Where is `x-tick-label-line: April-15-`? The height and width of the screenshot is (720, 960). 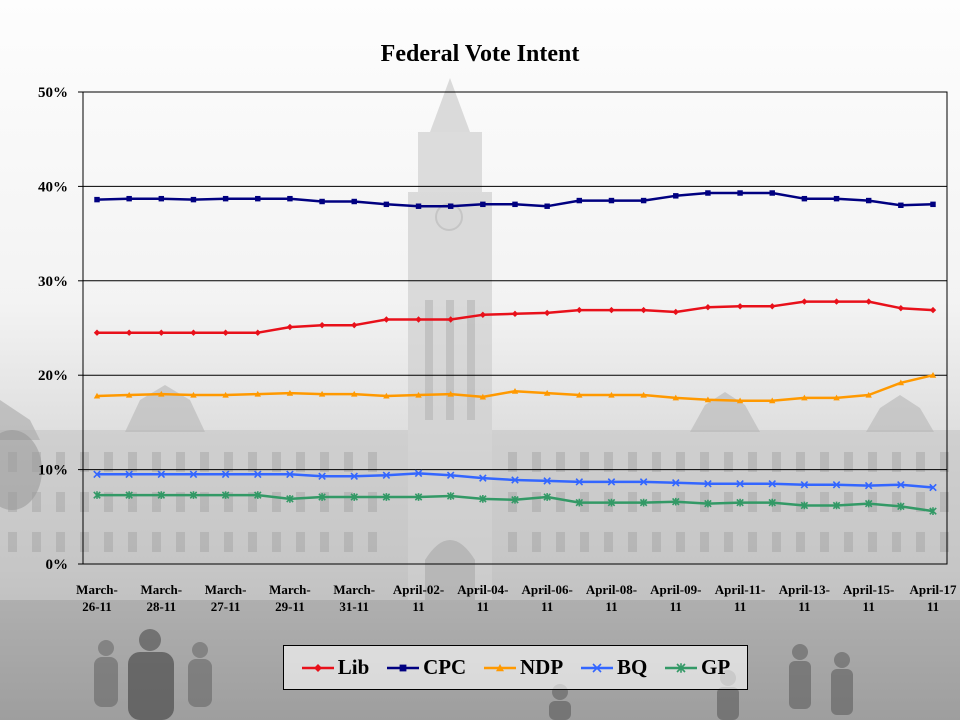 x-tick-label-line: April-15- is located at coordinates (868, 589).